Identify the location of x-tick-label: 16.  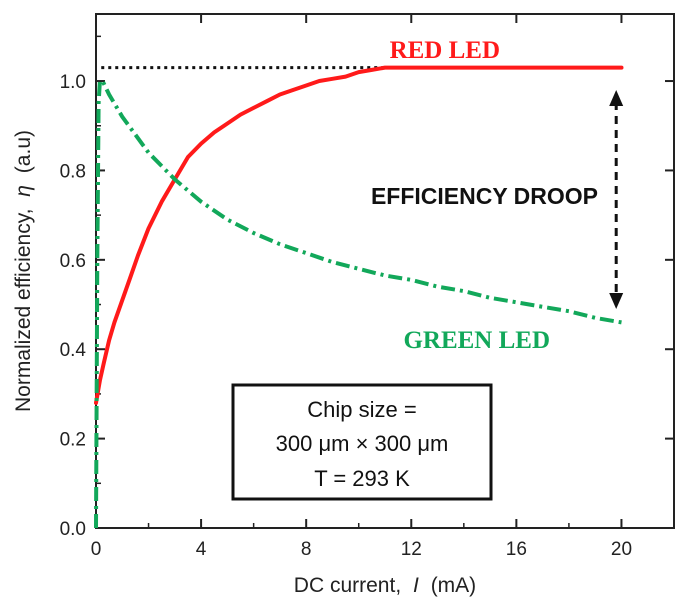
(516, 549).